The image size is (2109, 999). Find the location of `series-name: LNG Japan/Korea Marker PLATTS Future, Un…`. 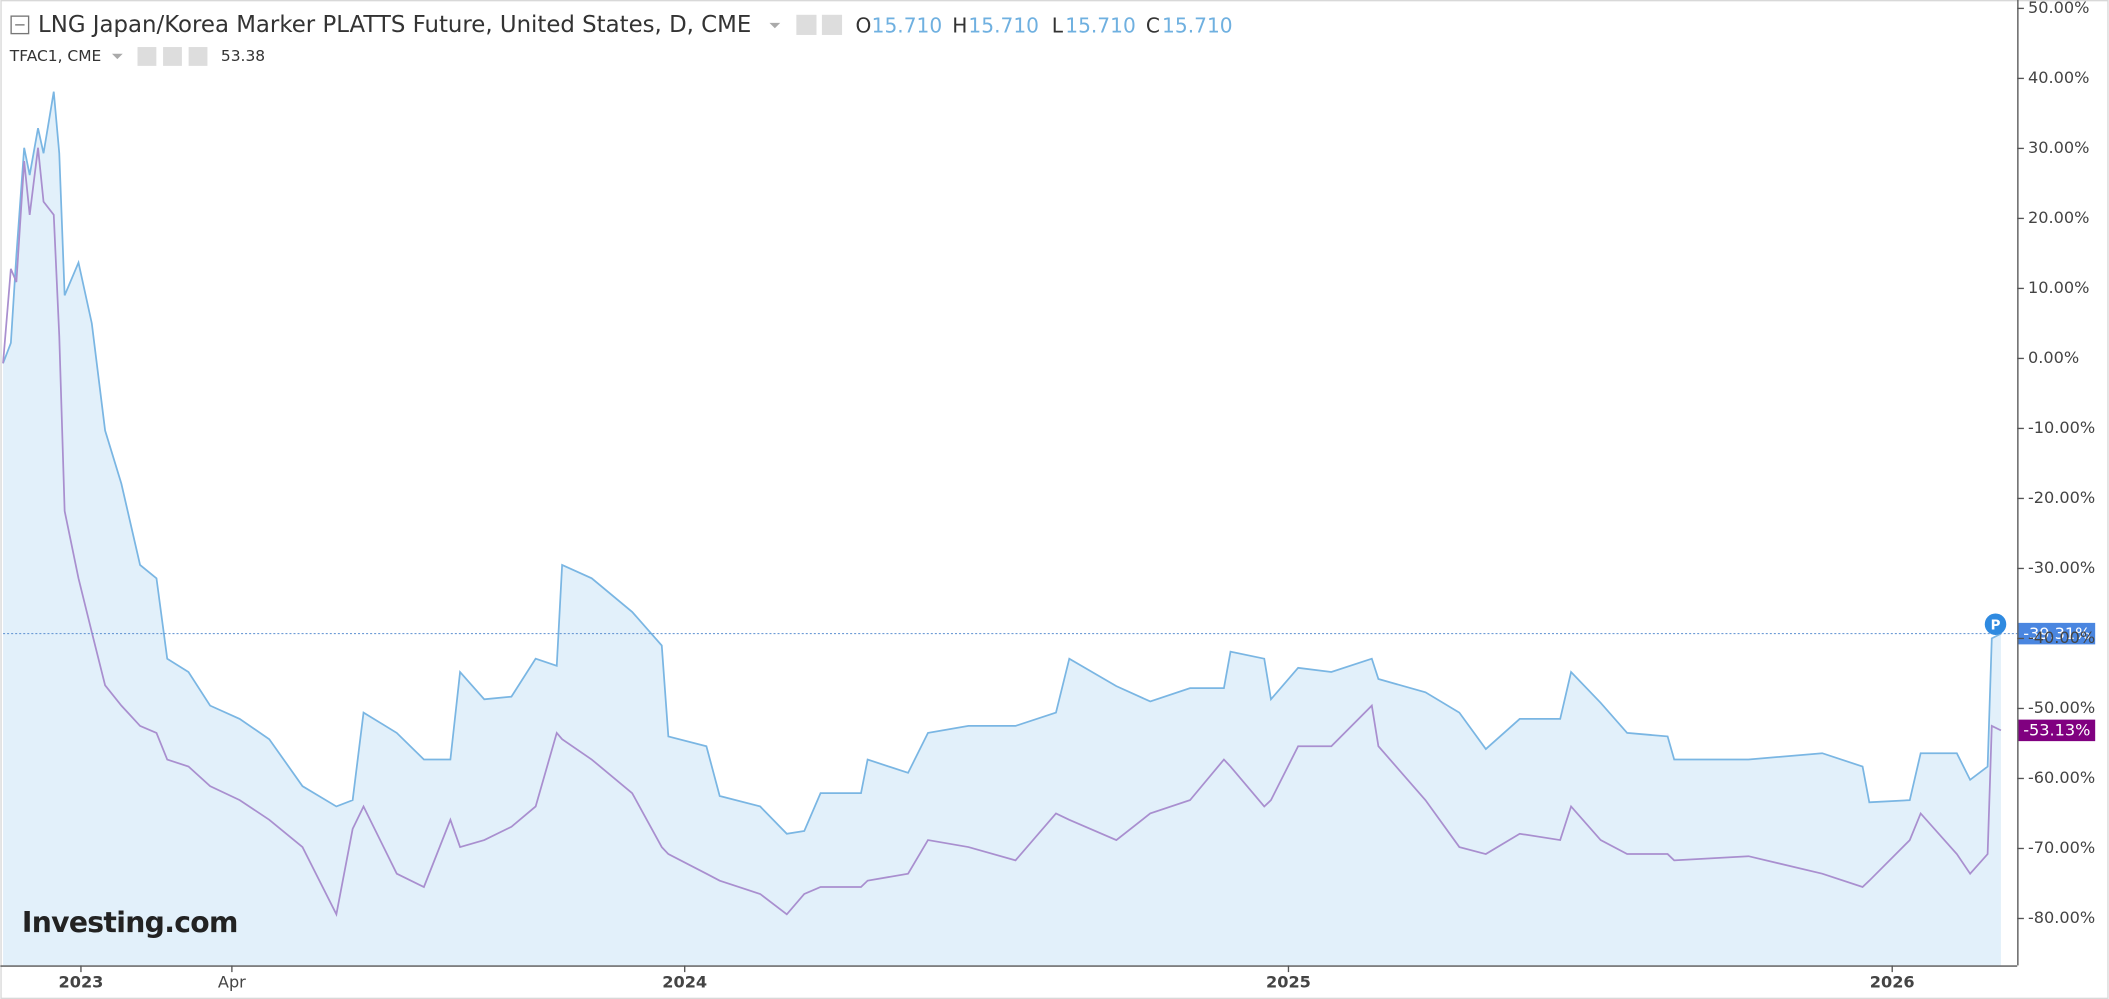

series-name: LNG Japan/Korea Marker PLATTS Future, Un… is located at coordinates (394, 25).